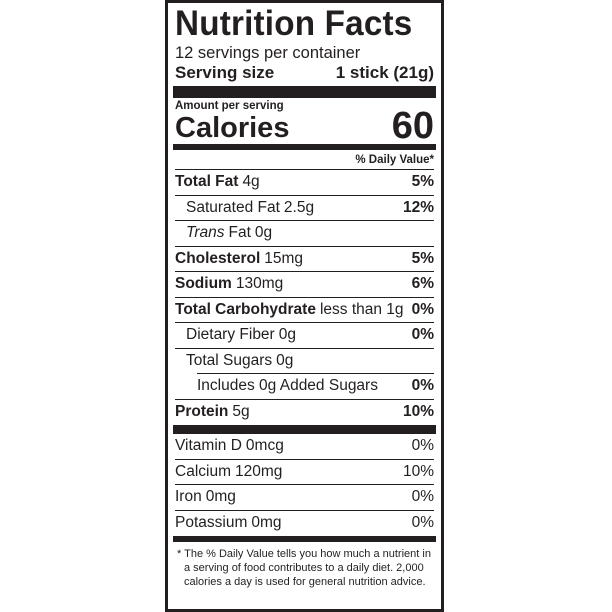  I want to click on vitamin-name: Calcium, so click(203, 471).